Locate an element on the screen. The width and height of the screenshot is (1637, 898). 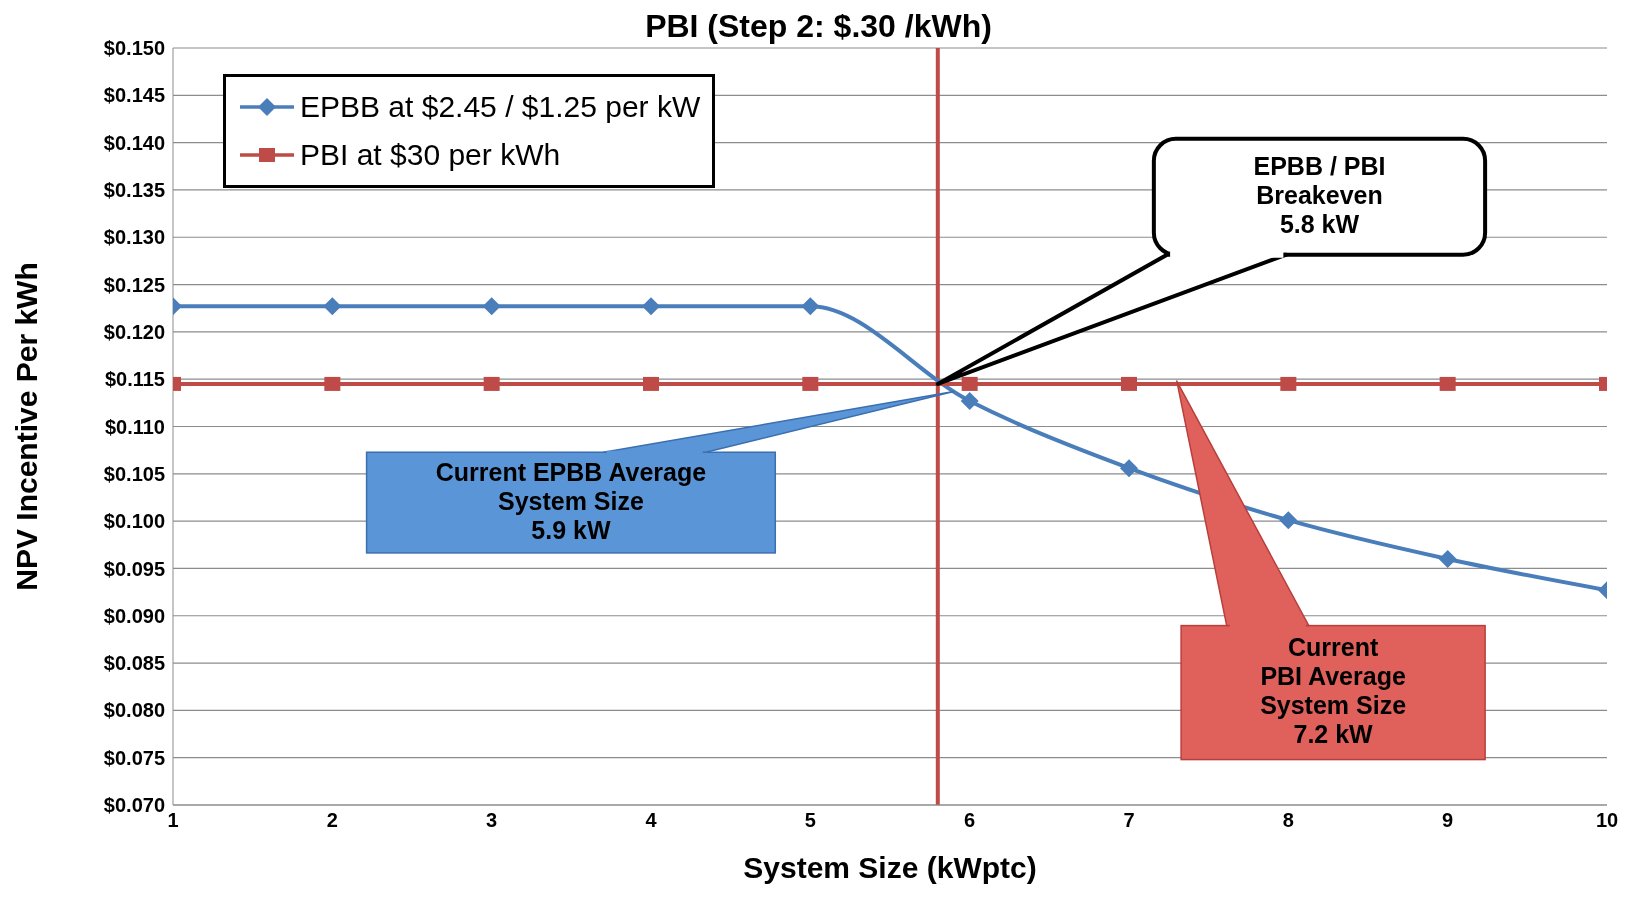
y-tick-label: $0.085 is located at coordinates (134, 663).